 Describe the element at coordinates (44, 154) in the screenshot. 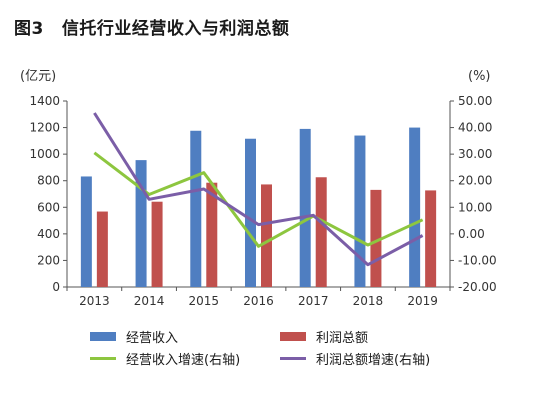

I see `left-tick-label: 1000` at that location.